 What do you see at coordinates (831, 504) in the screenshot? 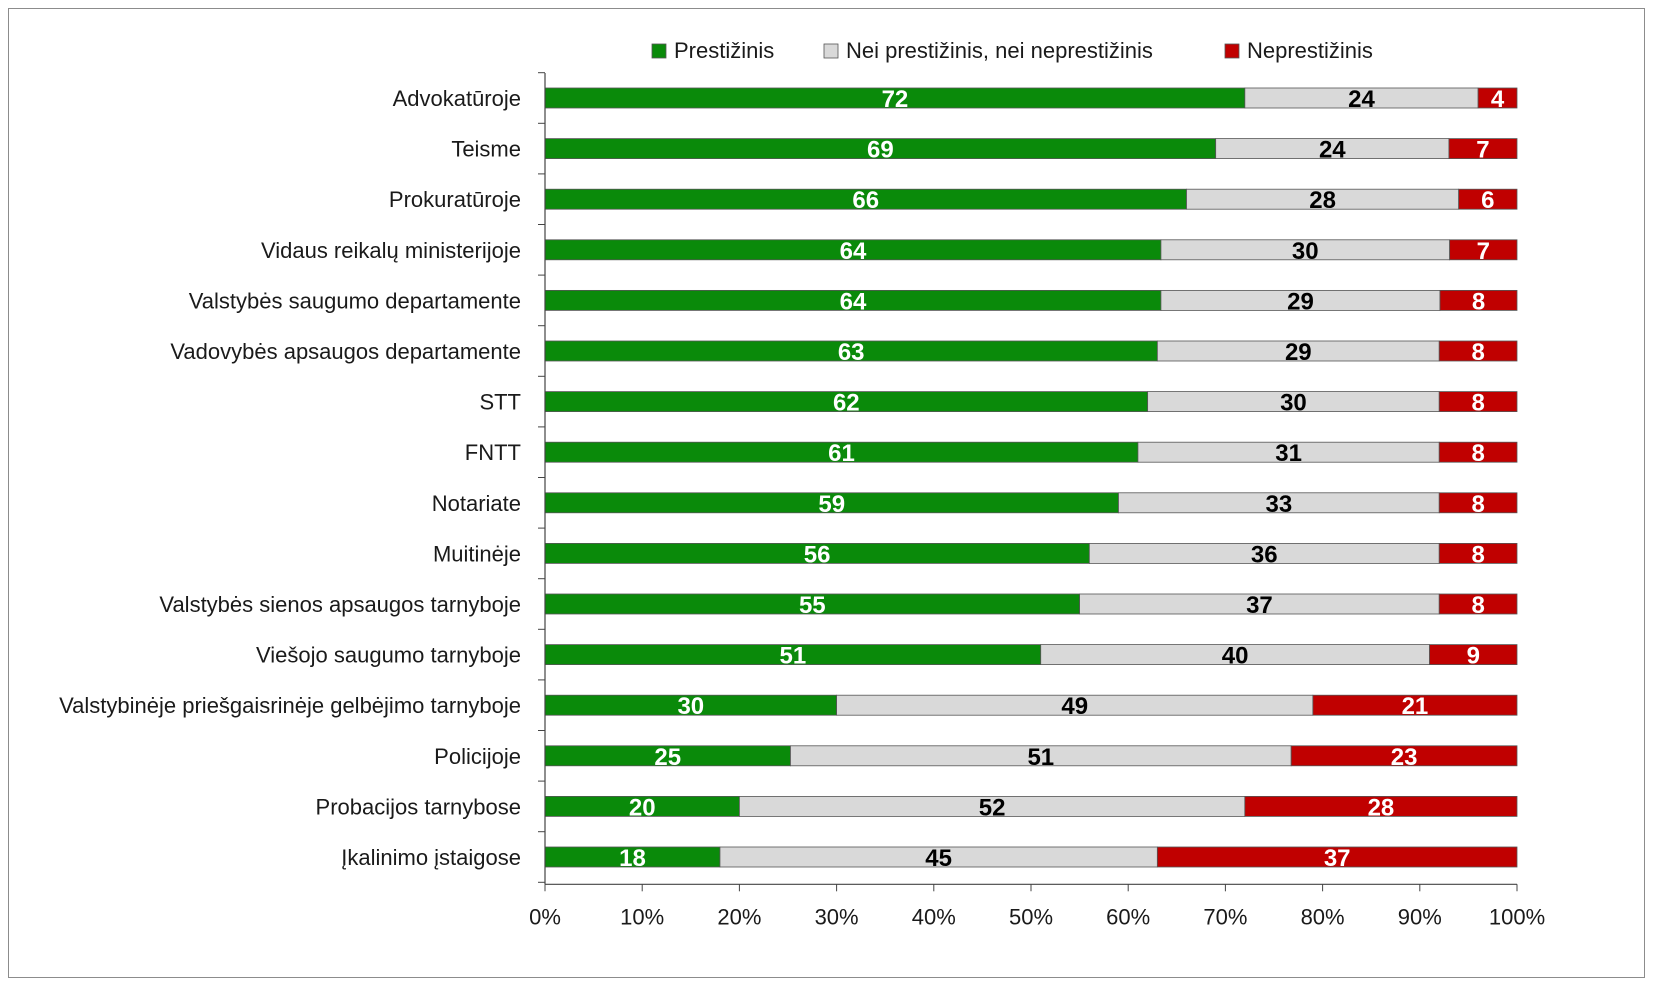
I see `data-label: 59` at bounding box center [831, 504].